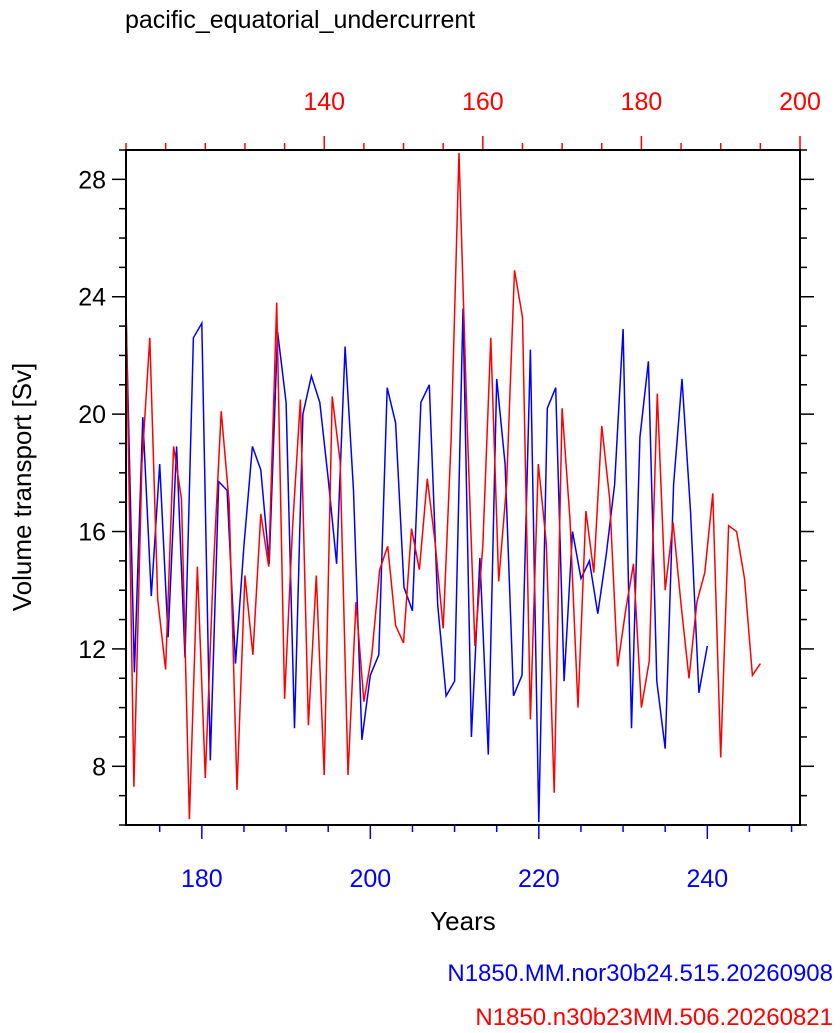 The width and height of the screenshot is (840, 1033). What do you see at coordinates (800, 102) in the screenshot?
I see `top-tick-label: 200` at bounding box center [800, 102].